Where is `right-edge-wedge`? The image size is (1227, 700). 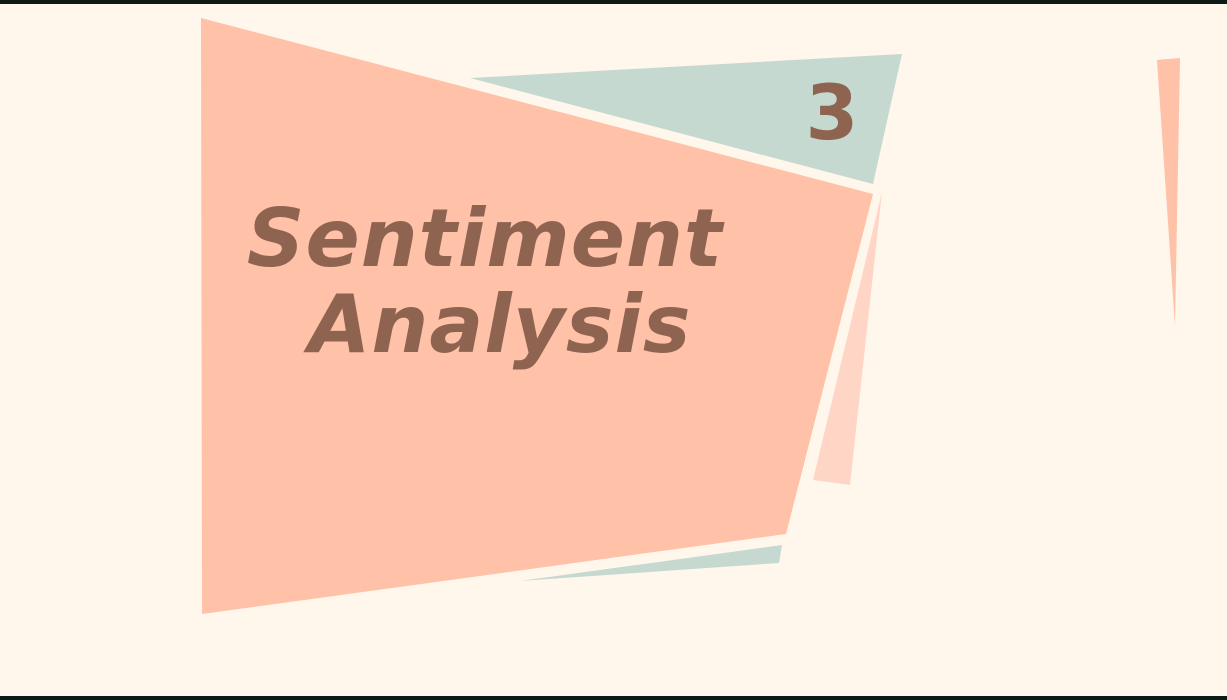 right-edge-wedge is located at coordinates (1168, 192).